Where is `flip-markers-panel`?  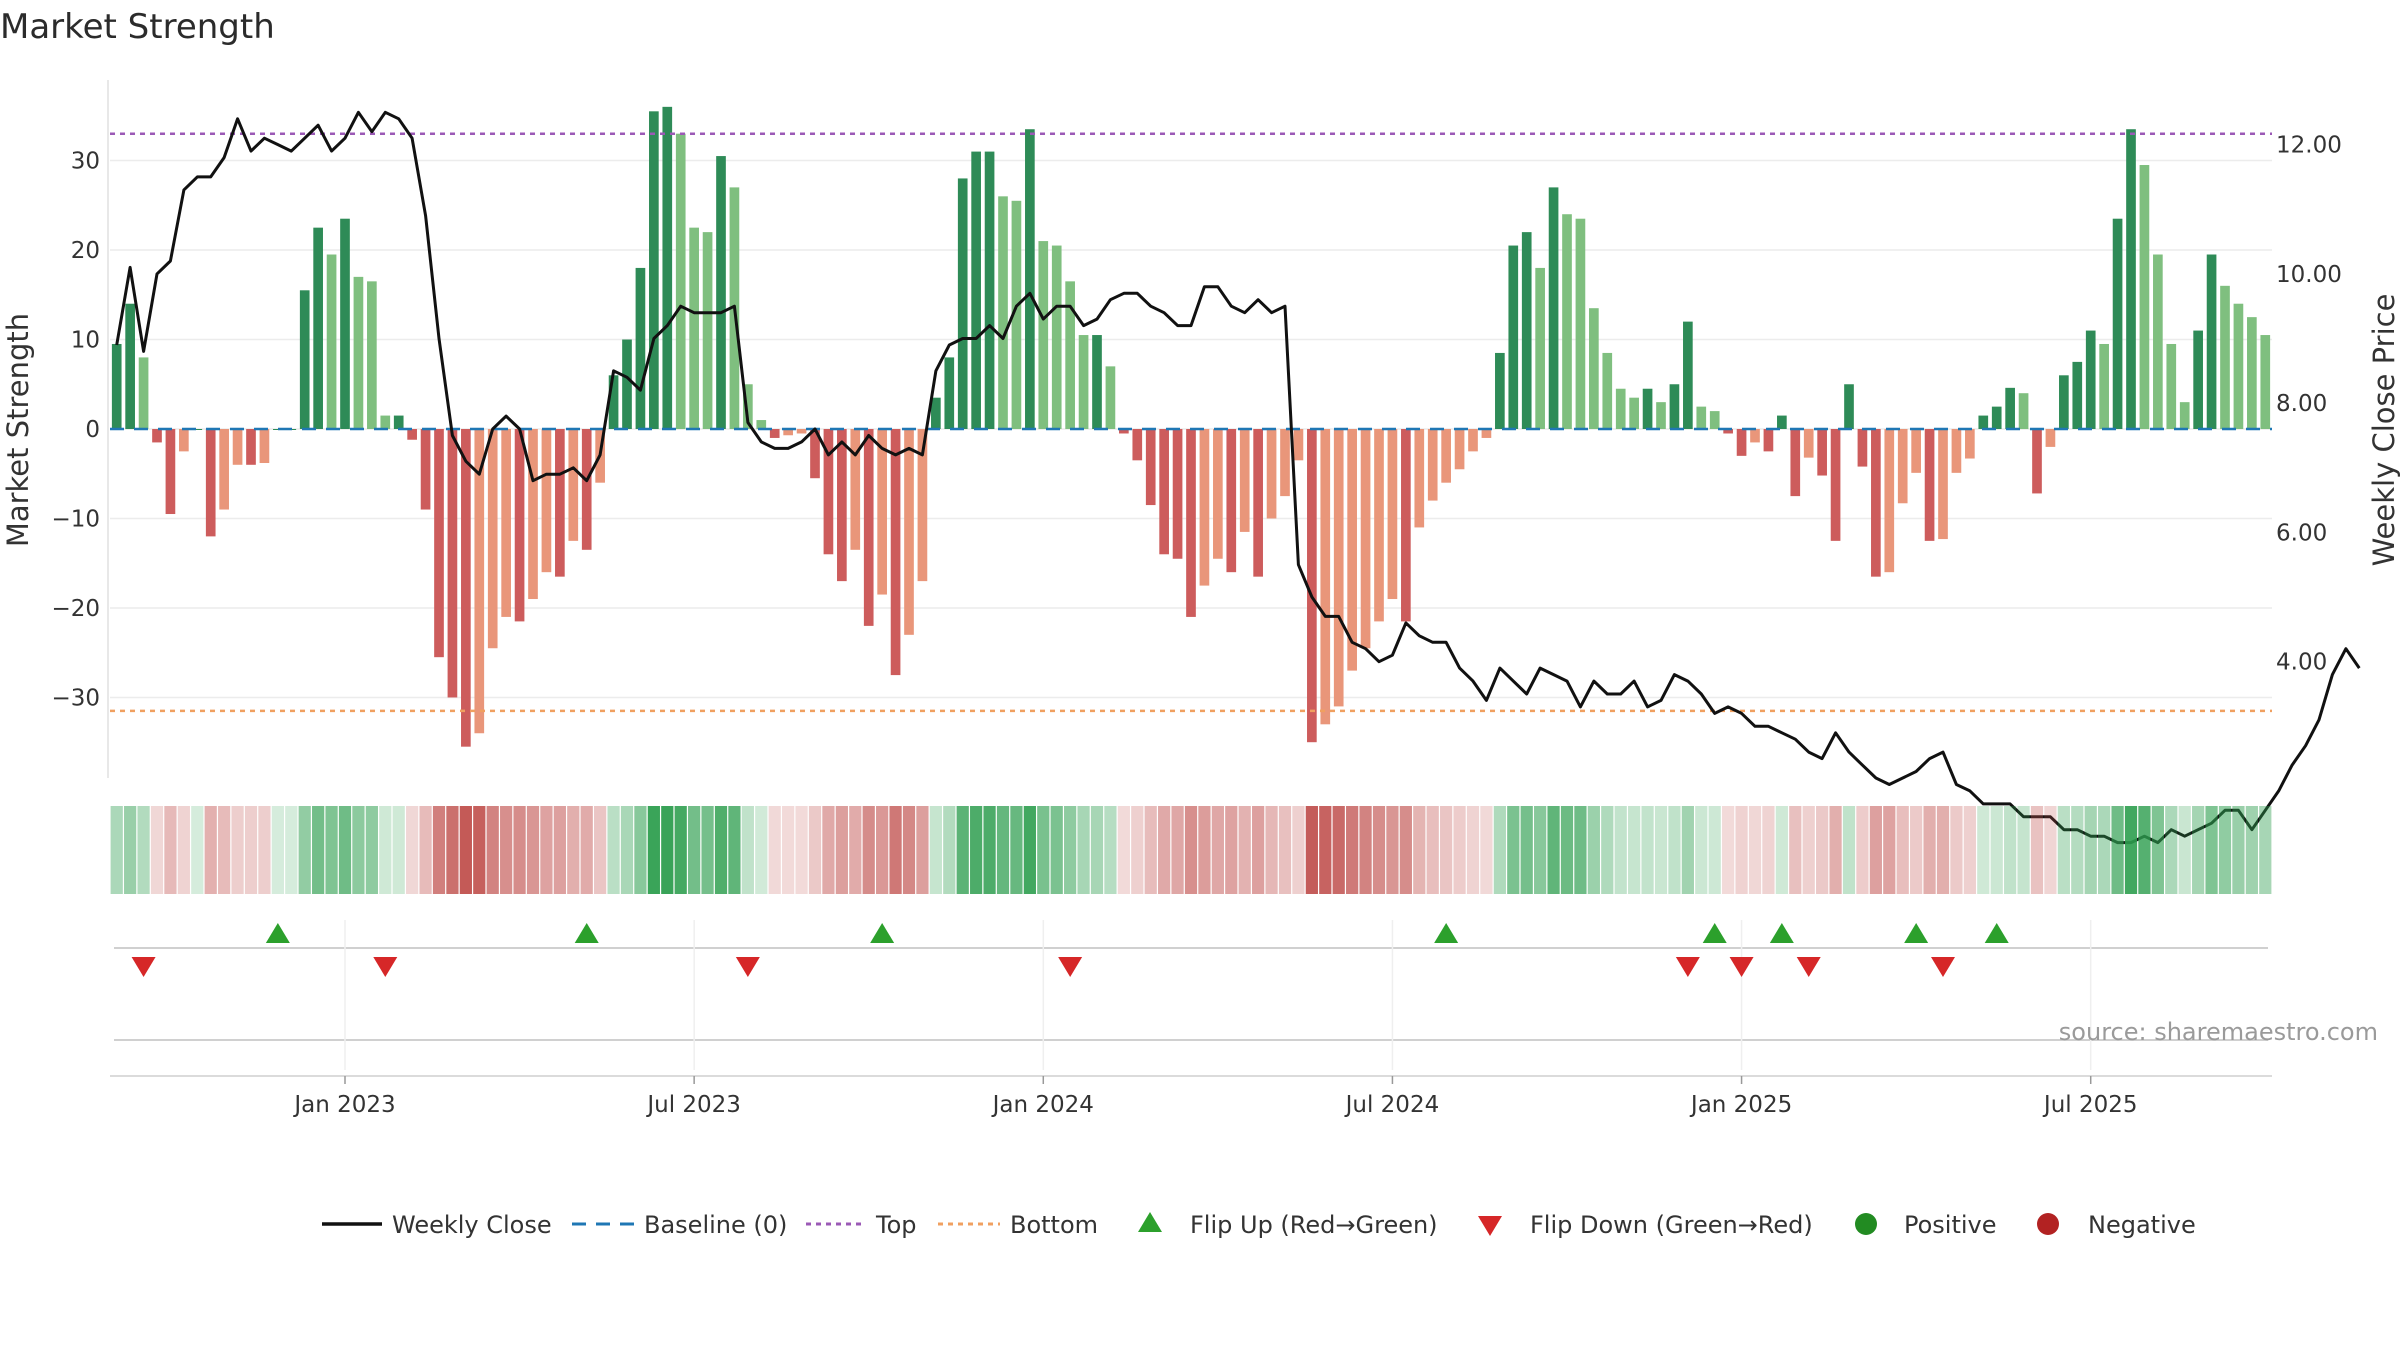 flip-markers-panel is located at coordinates (1191, 995).